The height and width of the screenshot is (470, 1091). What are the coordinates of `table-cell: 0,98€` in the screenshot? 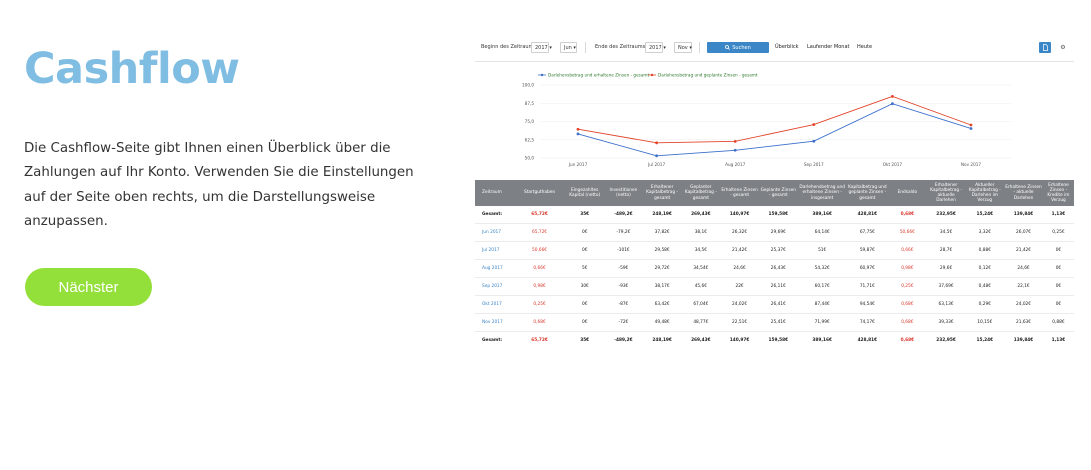 It's located at (907, 269).